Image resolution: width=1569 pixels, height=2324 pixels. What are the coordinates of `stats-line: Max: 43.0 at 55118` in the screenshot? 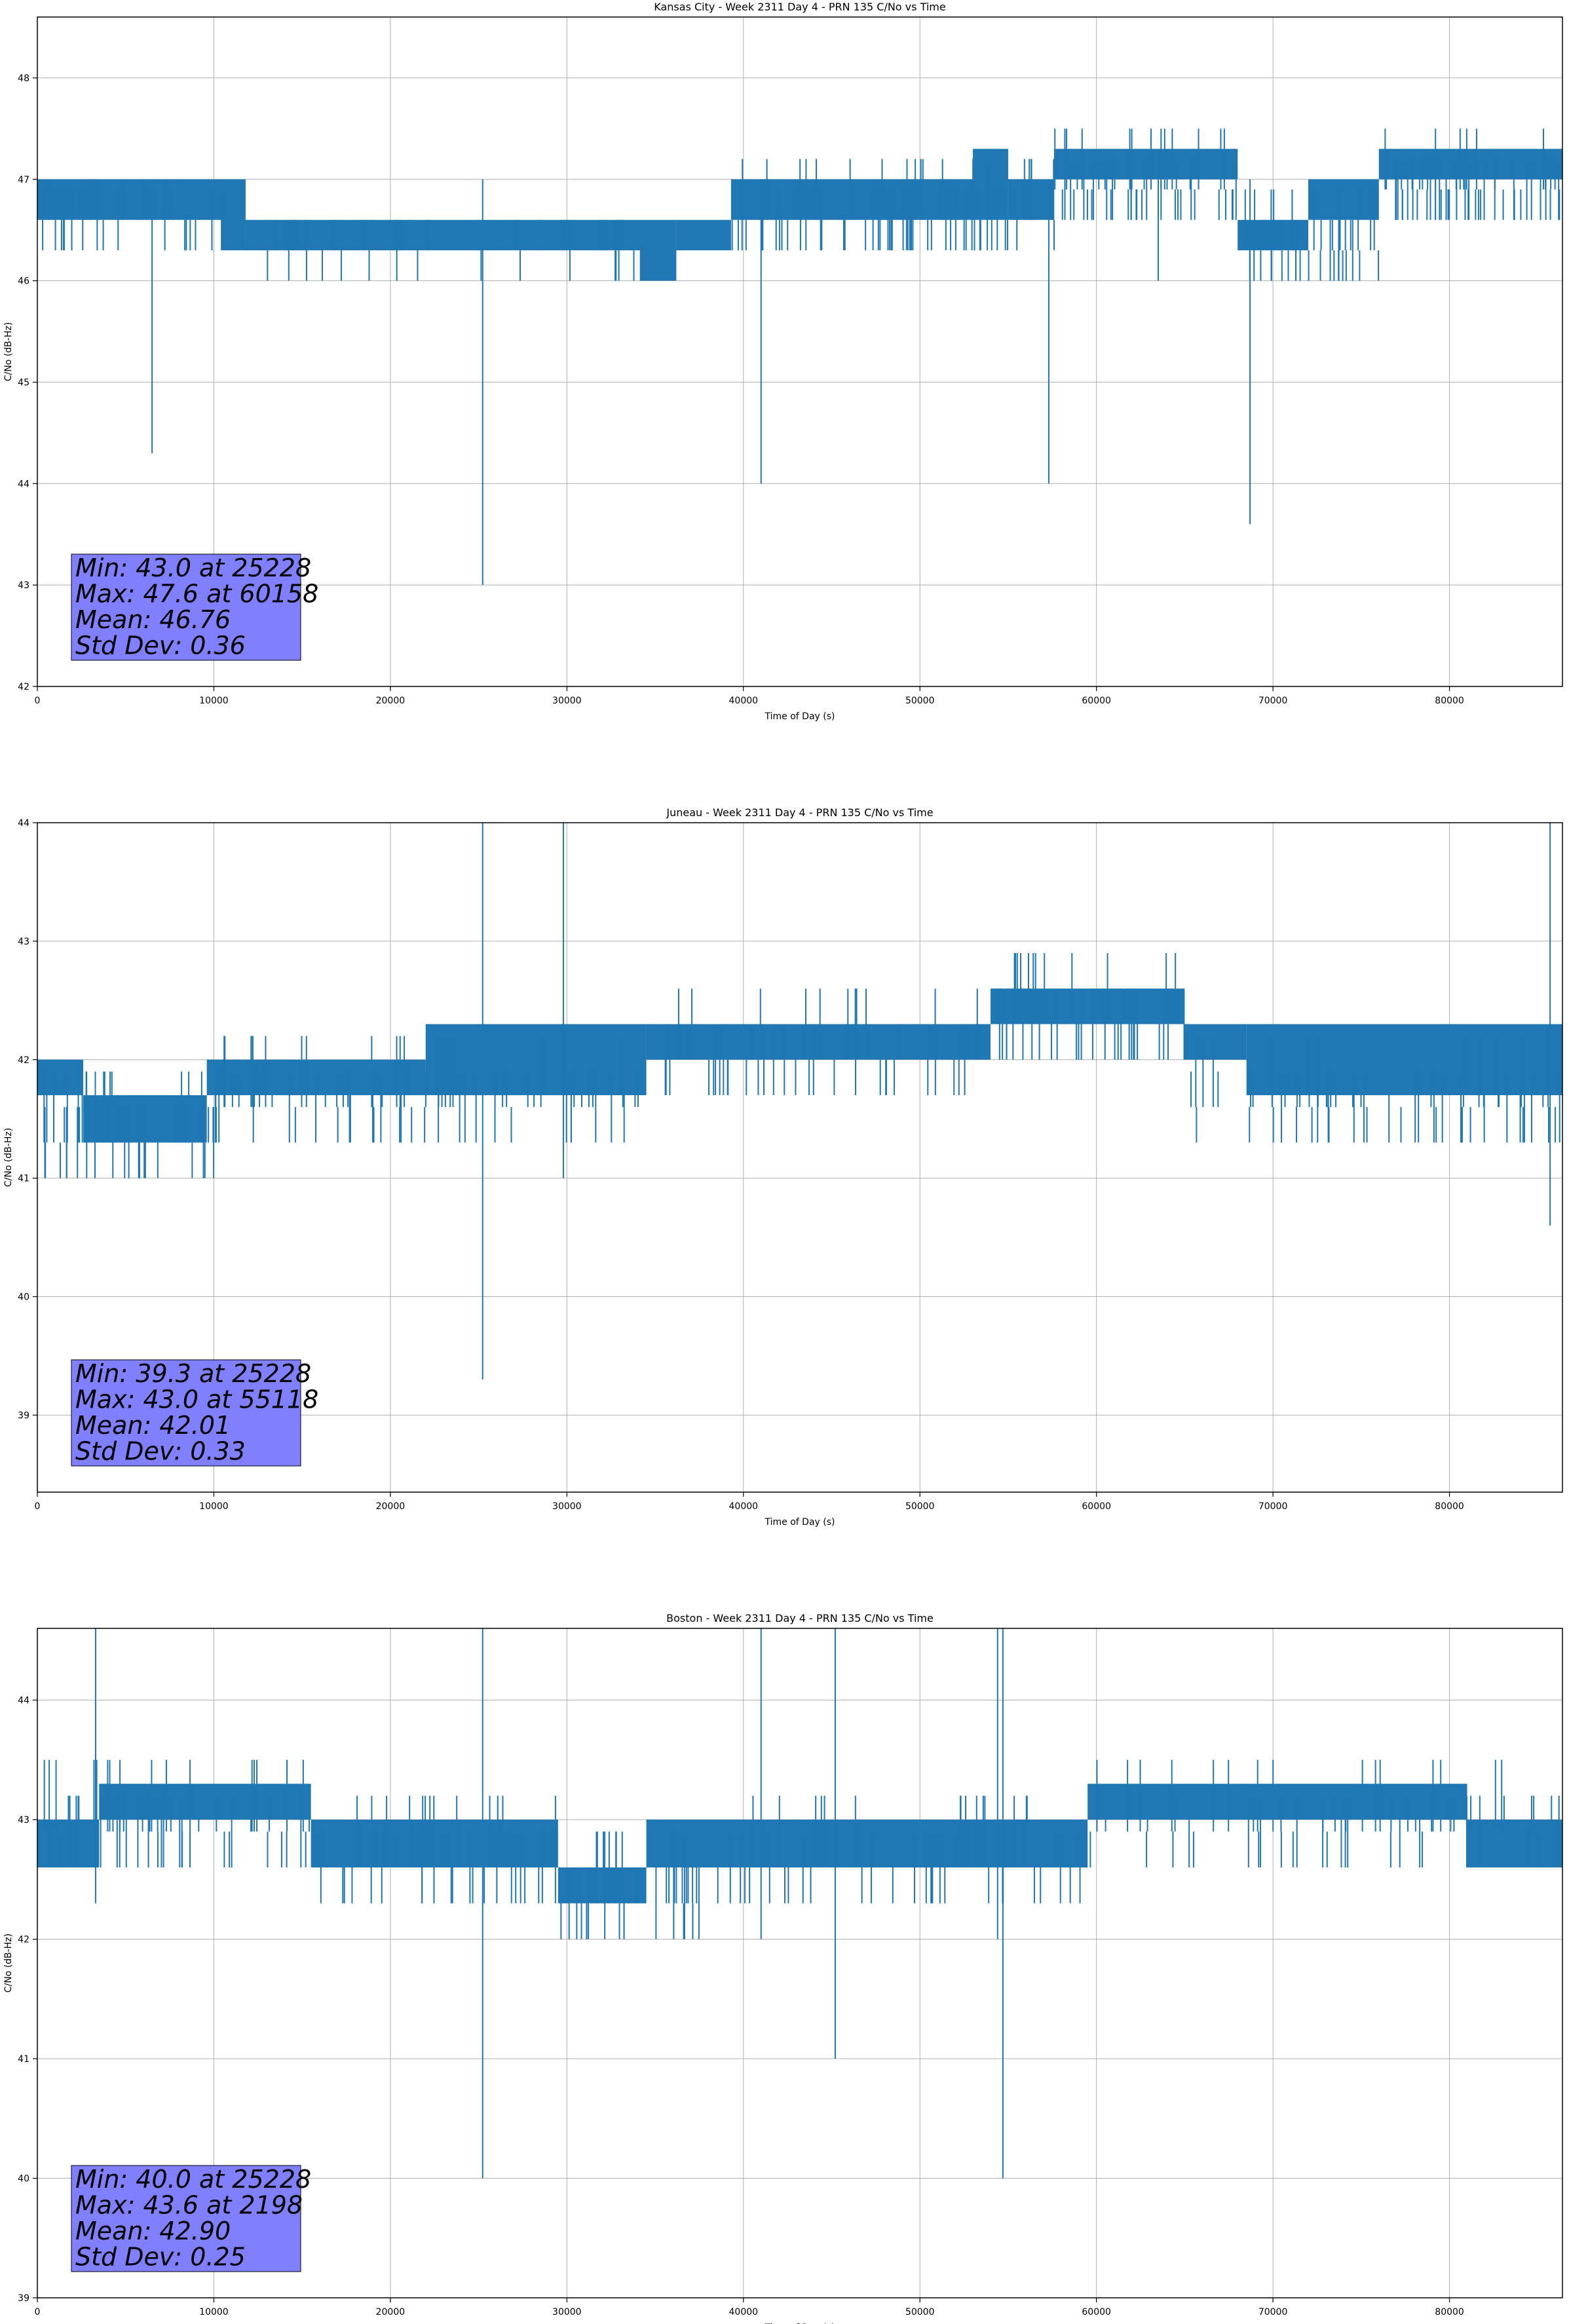 It's located at (196, 1399).